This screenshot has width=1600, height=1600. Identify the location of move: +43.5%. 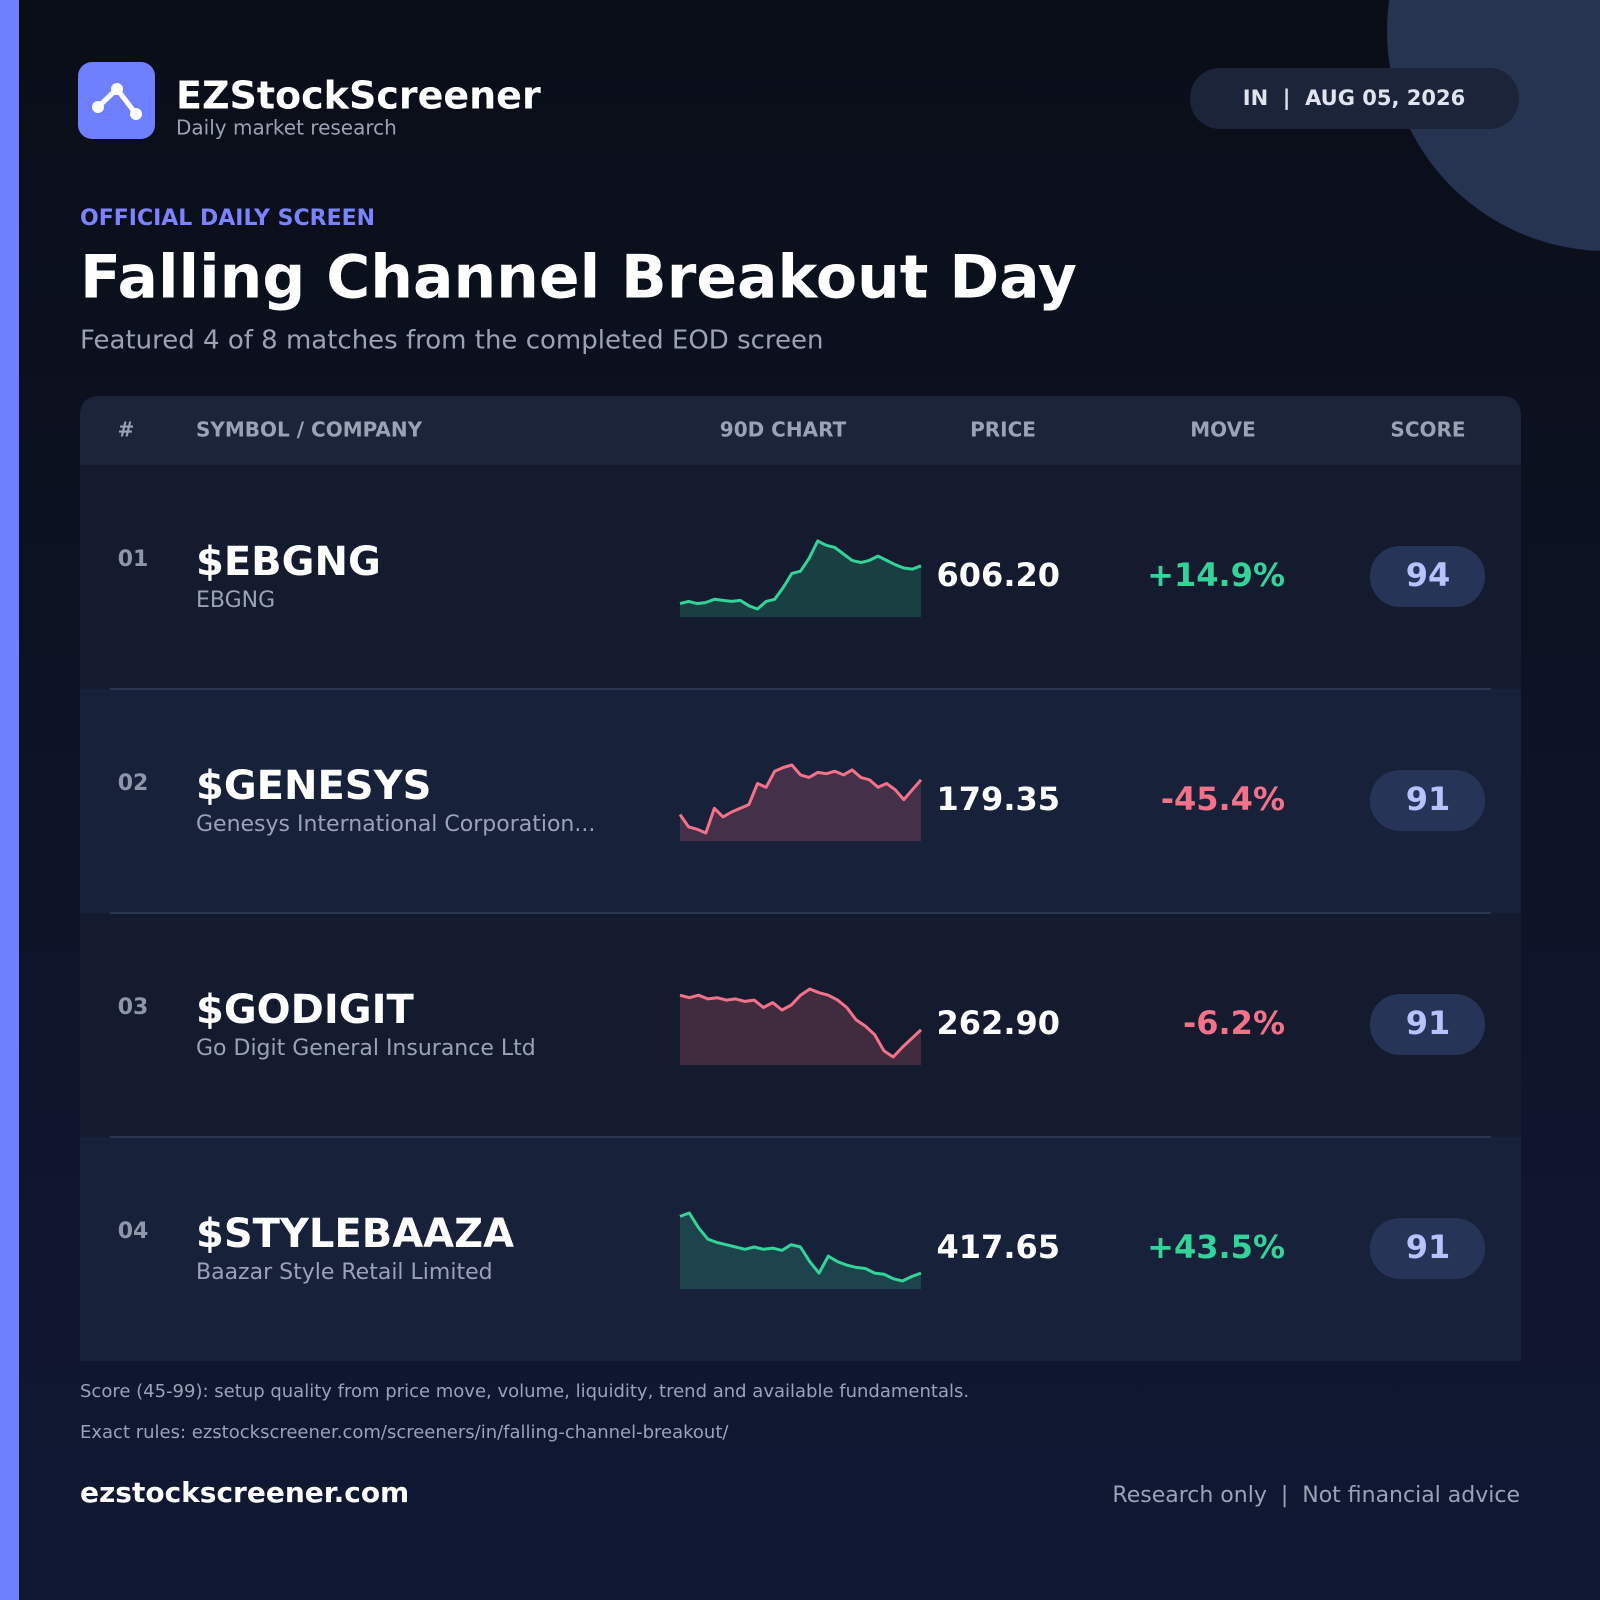
(1216, 1247).